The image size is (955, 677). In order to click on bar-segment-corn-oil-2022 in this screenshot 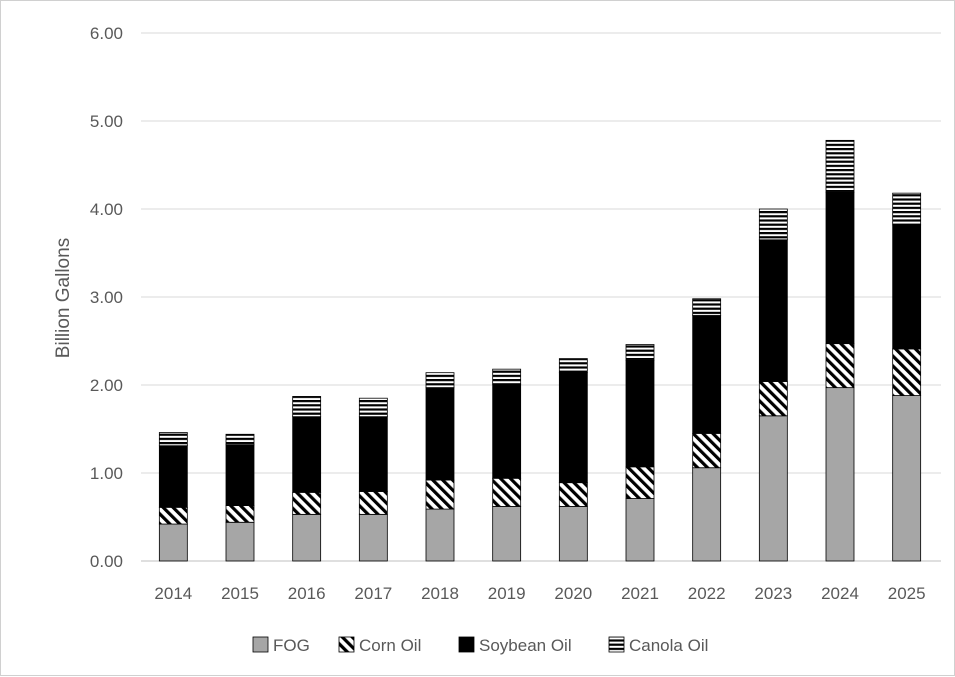, I will do `click(707, 450)`.